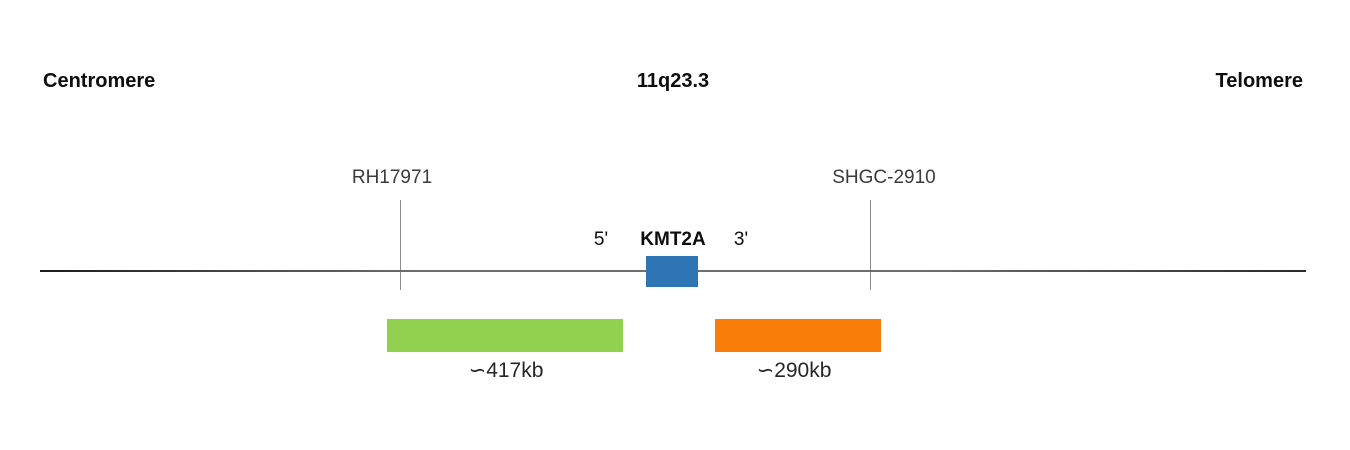 The width and height of the screenshot is (1350, 450). I want to click on span-size-label-417kb: ∽417kb, so click(506, 370).